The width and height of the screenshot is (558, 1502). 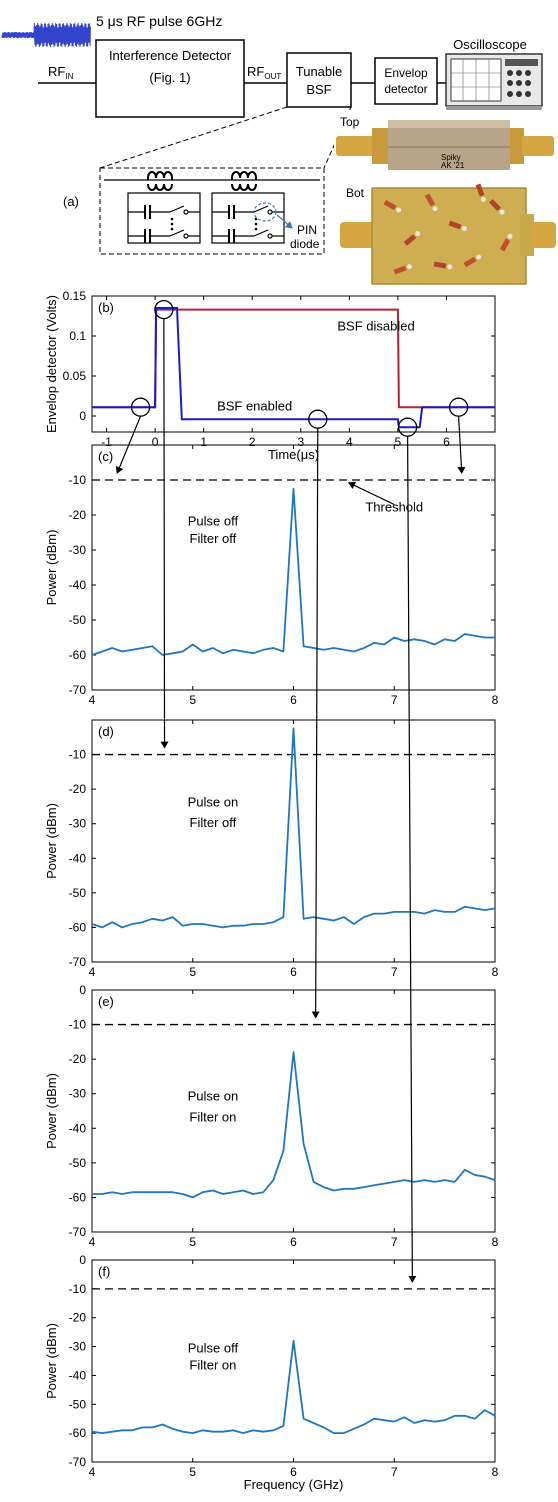 What do you see at coordinates (375, 325) in the screenshot?
I see `annotation: BSF disabled` at bounding box center [375, 325].